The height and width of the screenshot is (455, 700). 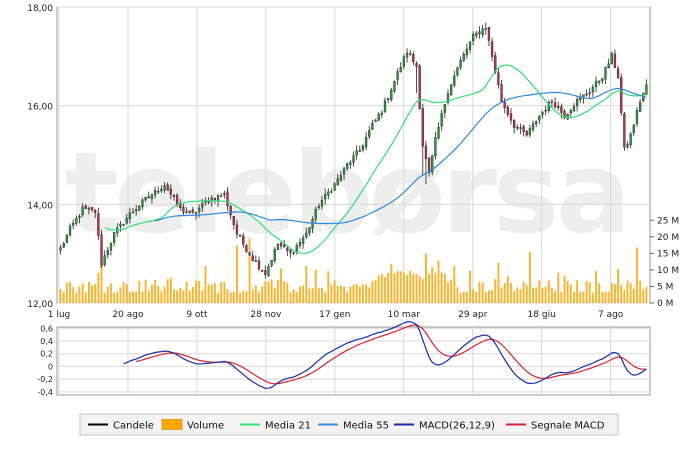 I want to click on macd-tick-label: -0,2, so click(x=45, y=379).